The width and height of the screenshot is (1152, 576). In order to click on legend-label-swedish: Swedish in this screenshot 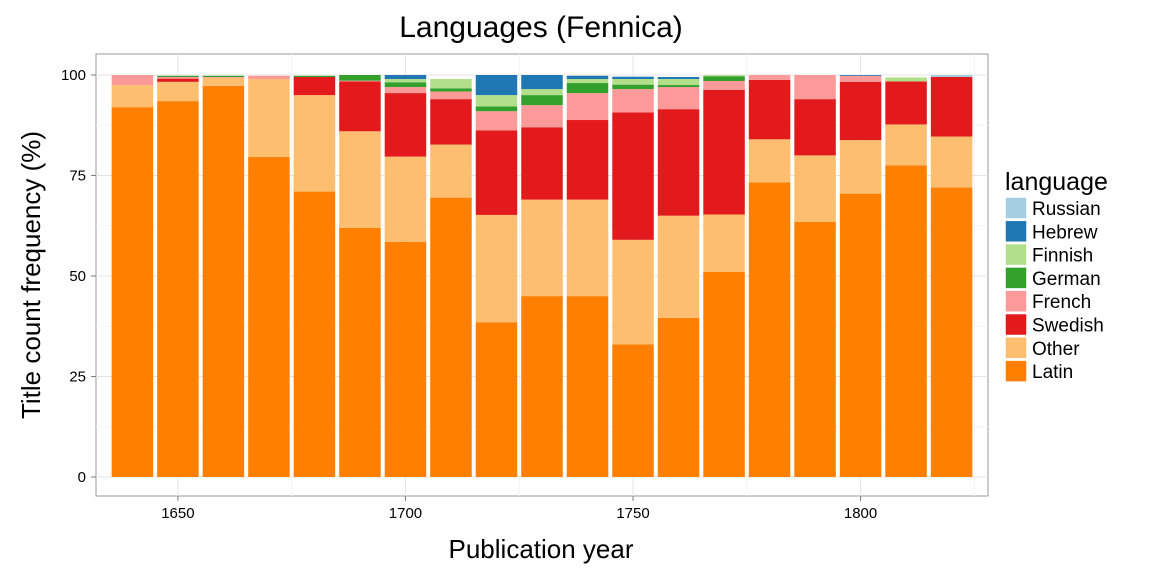, I will do `click(1068, 326)`.